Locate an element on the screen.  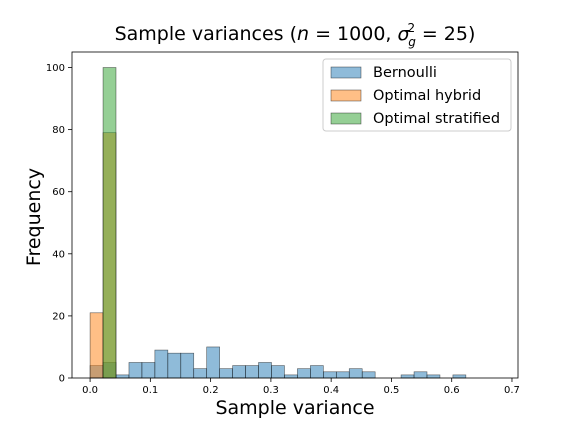
title-sigma-sup: 2 is located at coordinates (412, 28).